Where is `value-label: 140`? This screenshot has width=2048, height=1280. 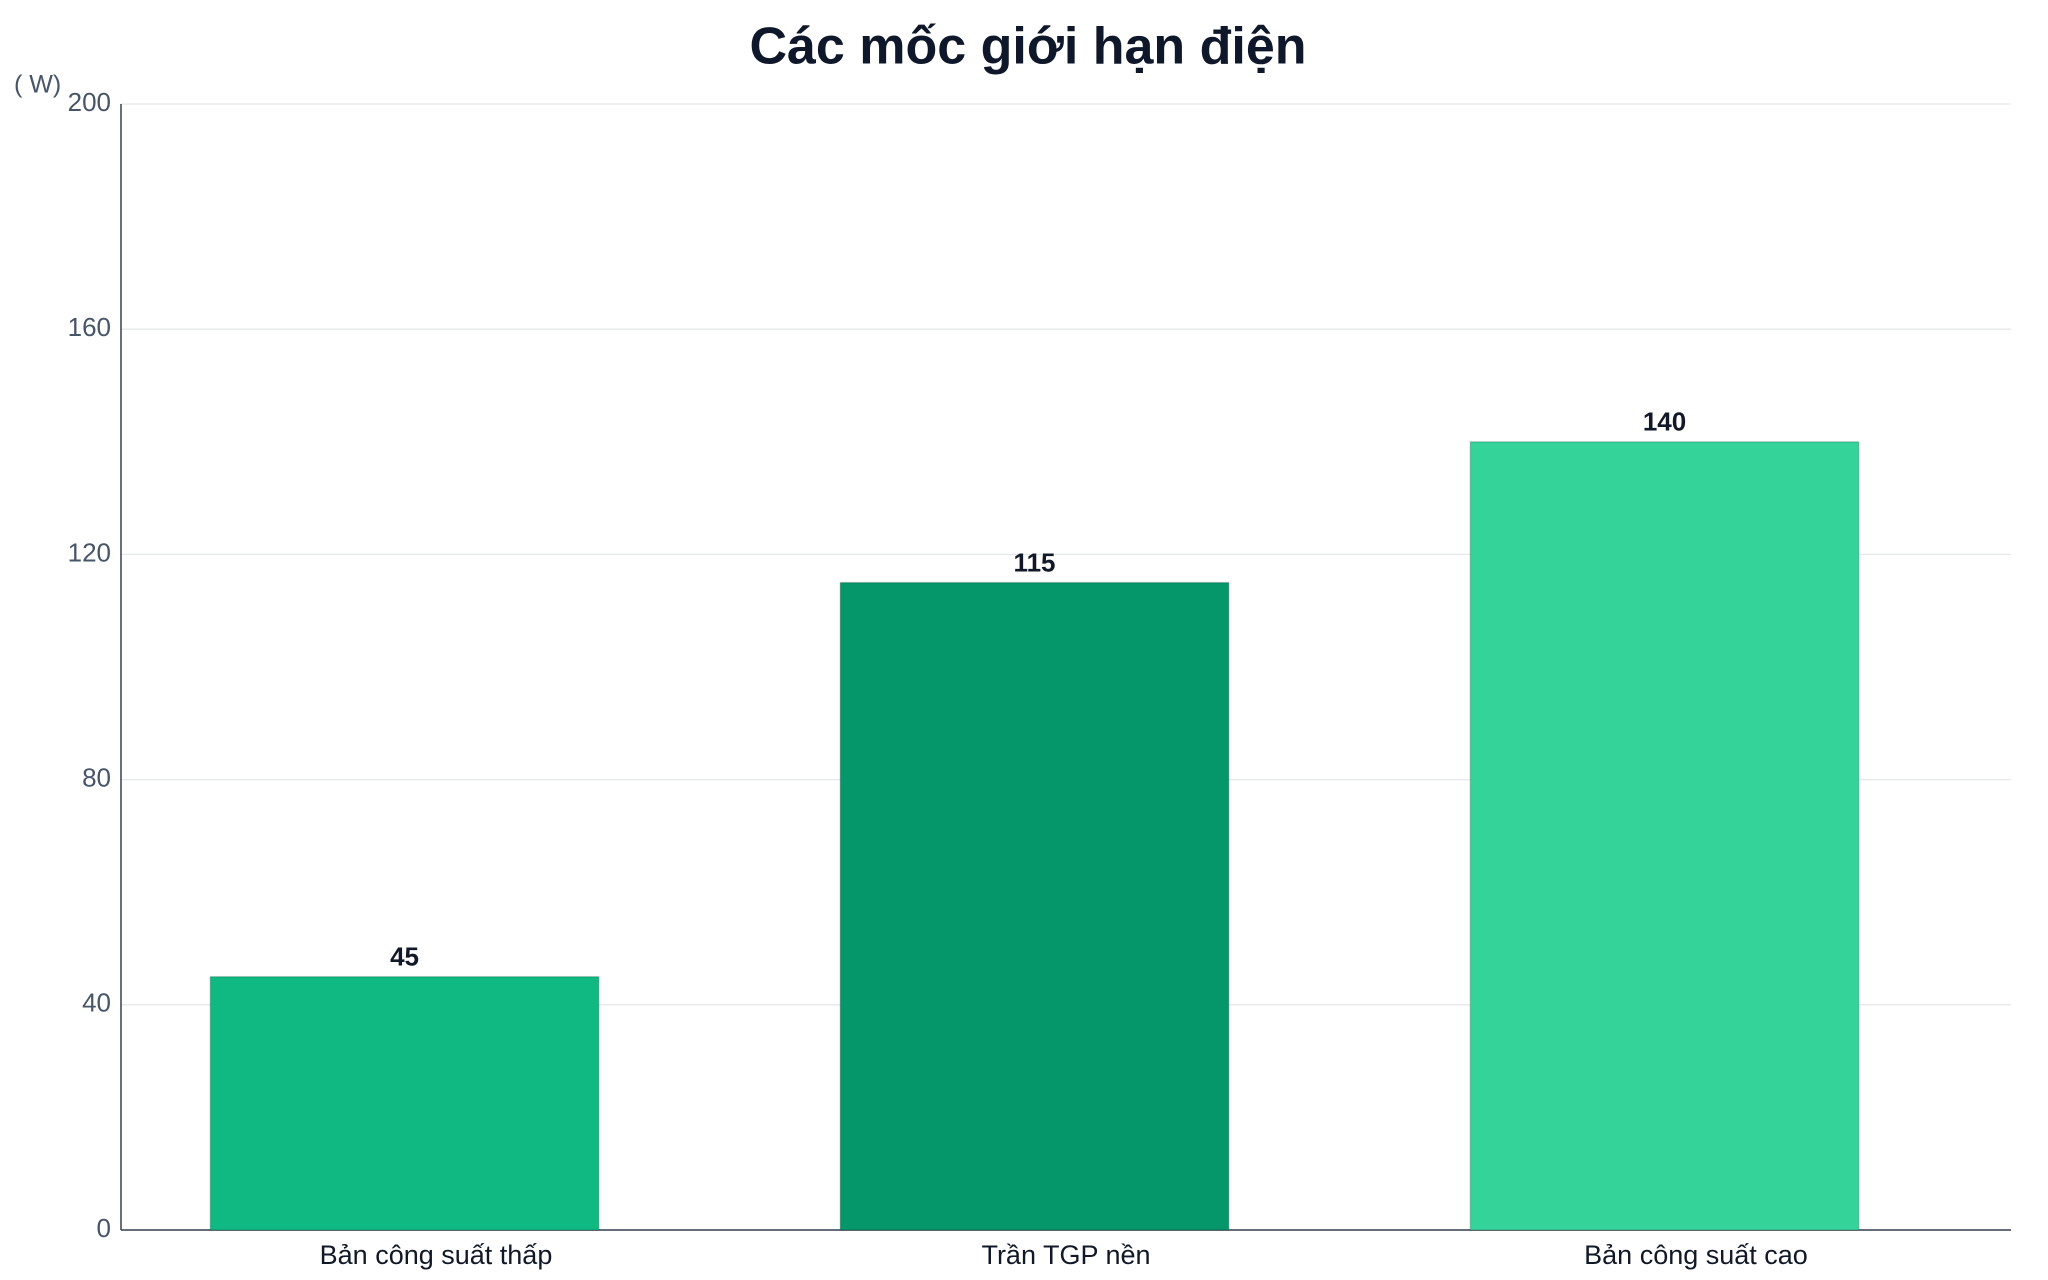 value-label: 140 is located at coordinates (1664, 422).